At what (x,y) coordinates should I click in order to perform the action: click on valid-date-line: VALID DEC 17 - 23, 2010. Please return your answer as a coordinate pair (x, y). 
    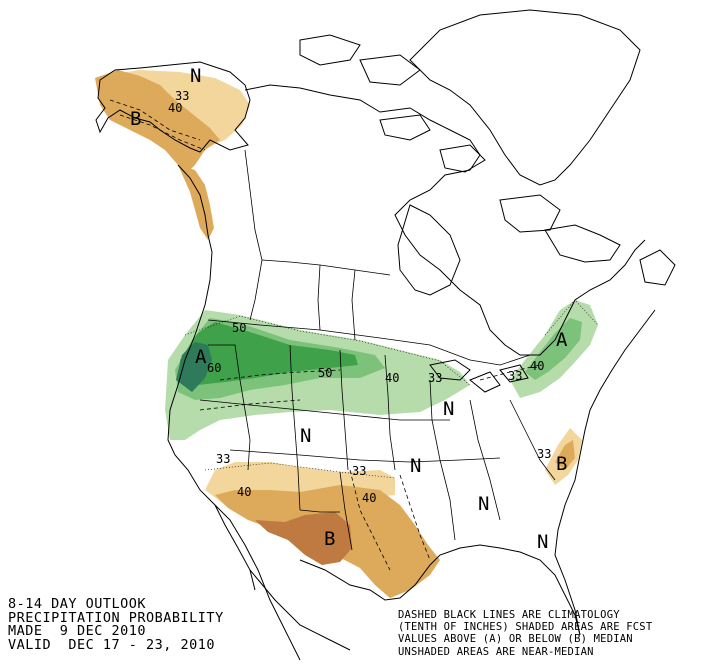
    Looking at the image, I should click on (112, 644).